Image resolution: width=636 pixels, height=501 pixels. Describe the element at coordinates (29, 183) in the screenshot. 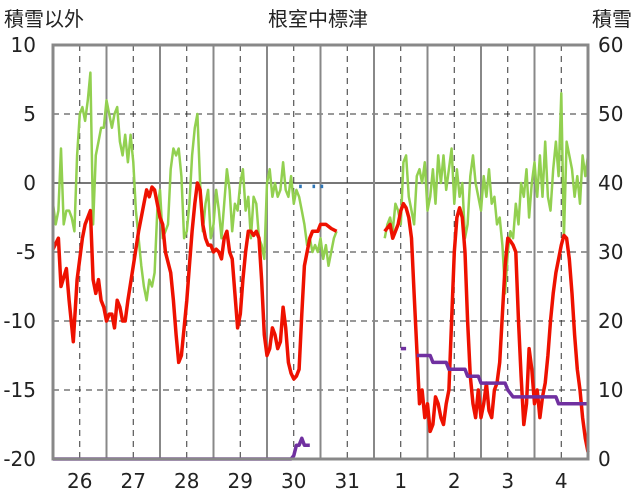

I see `left-tick-label: 0` at that location.